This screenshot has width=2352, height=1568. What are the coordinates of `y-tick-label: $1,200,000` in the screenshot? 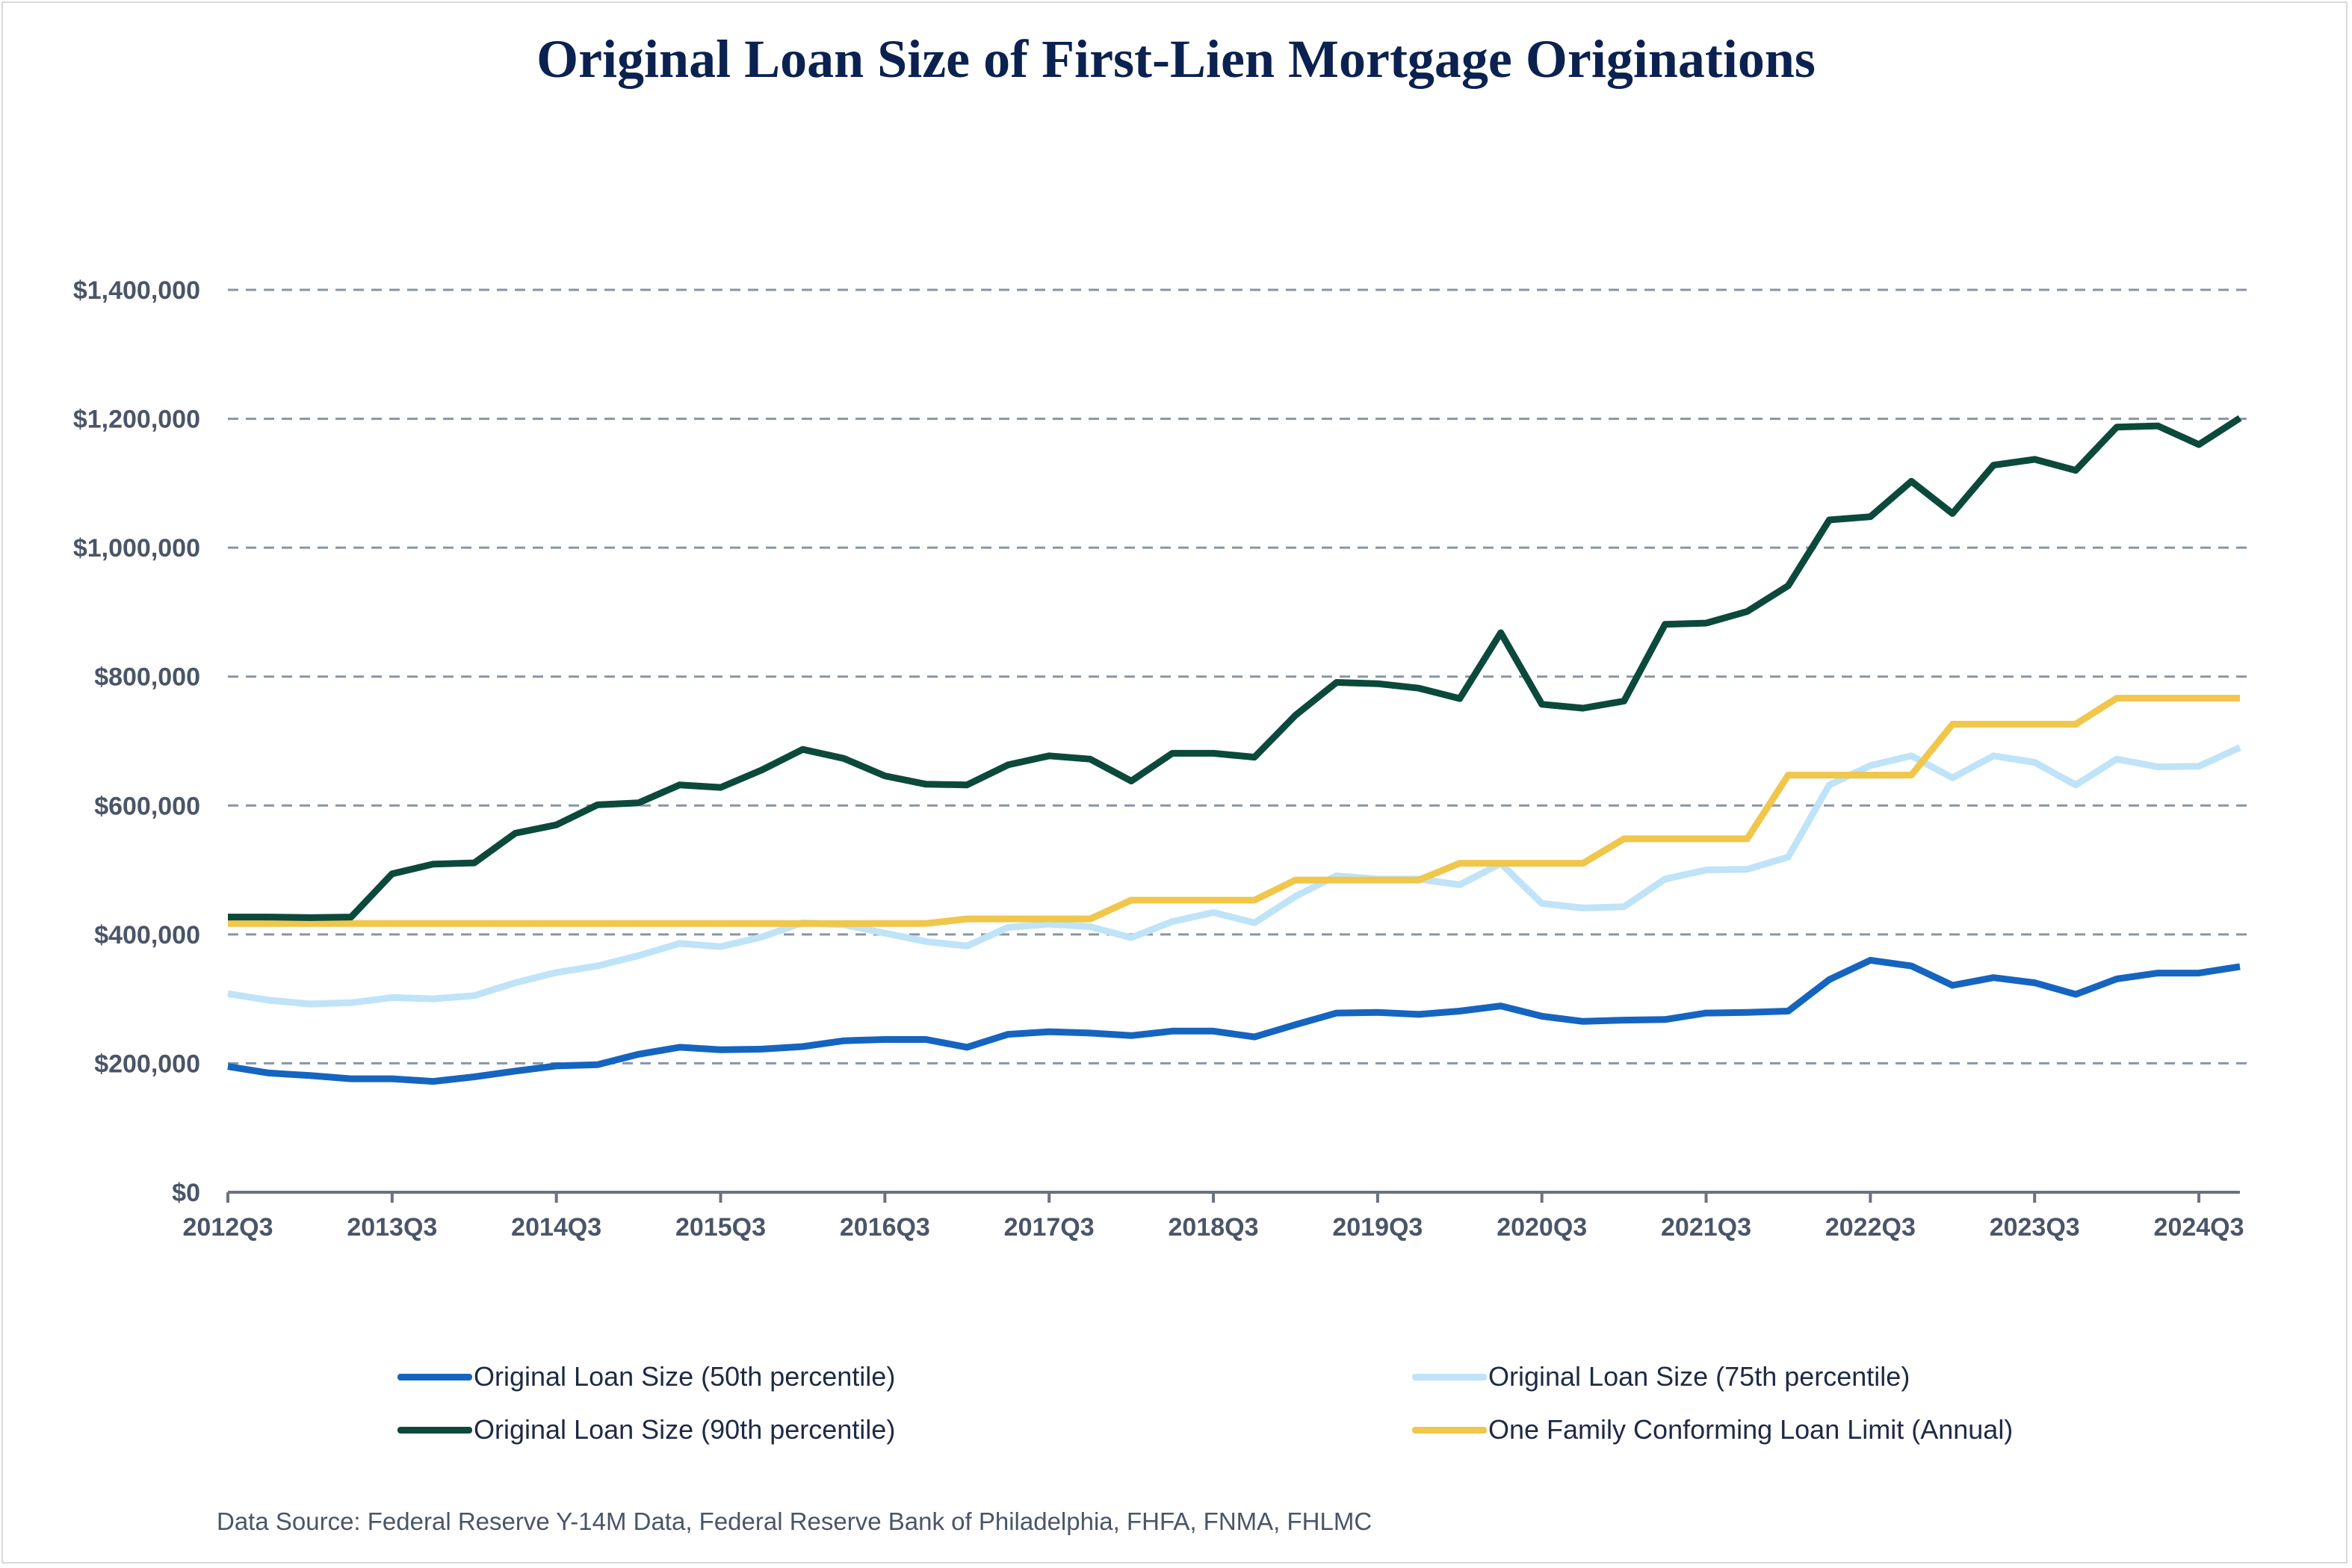 It's located at (136, 420).